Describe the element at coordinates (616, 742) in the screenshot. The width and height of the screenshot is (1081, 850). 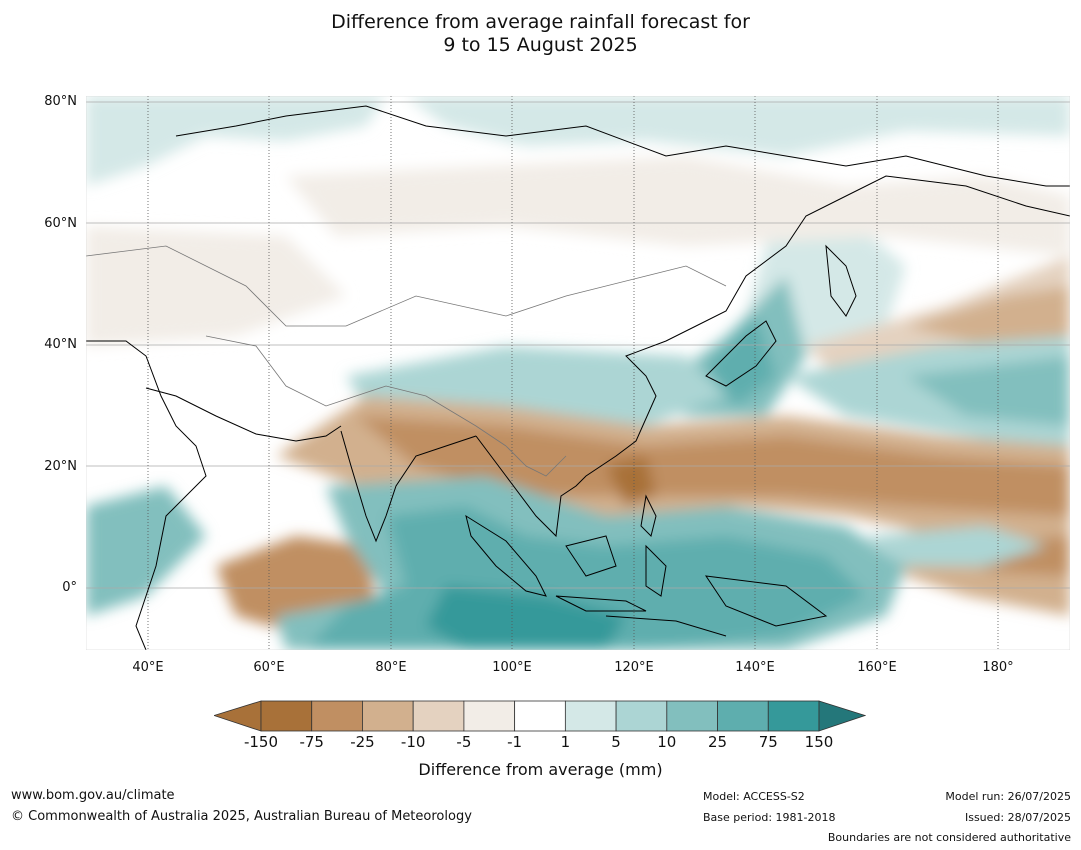
I see `colorbar-tick-label: 5` at that location.